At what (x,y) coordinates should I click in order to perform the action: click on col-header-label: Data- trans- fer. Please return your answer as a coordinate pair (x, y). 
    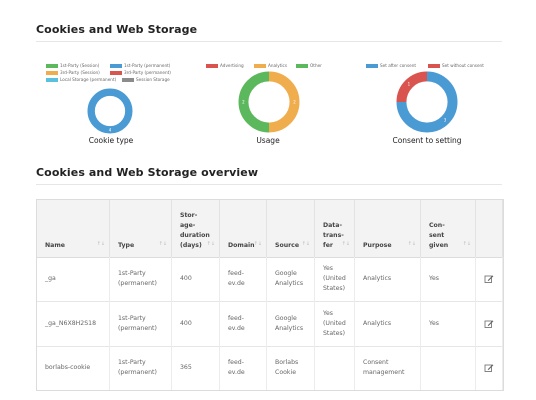
    Looking at the image, I should click on (333, 235).